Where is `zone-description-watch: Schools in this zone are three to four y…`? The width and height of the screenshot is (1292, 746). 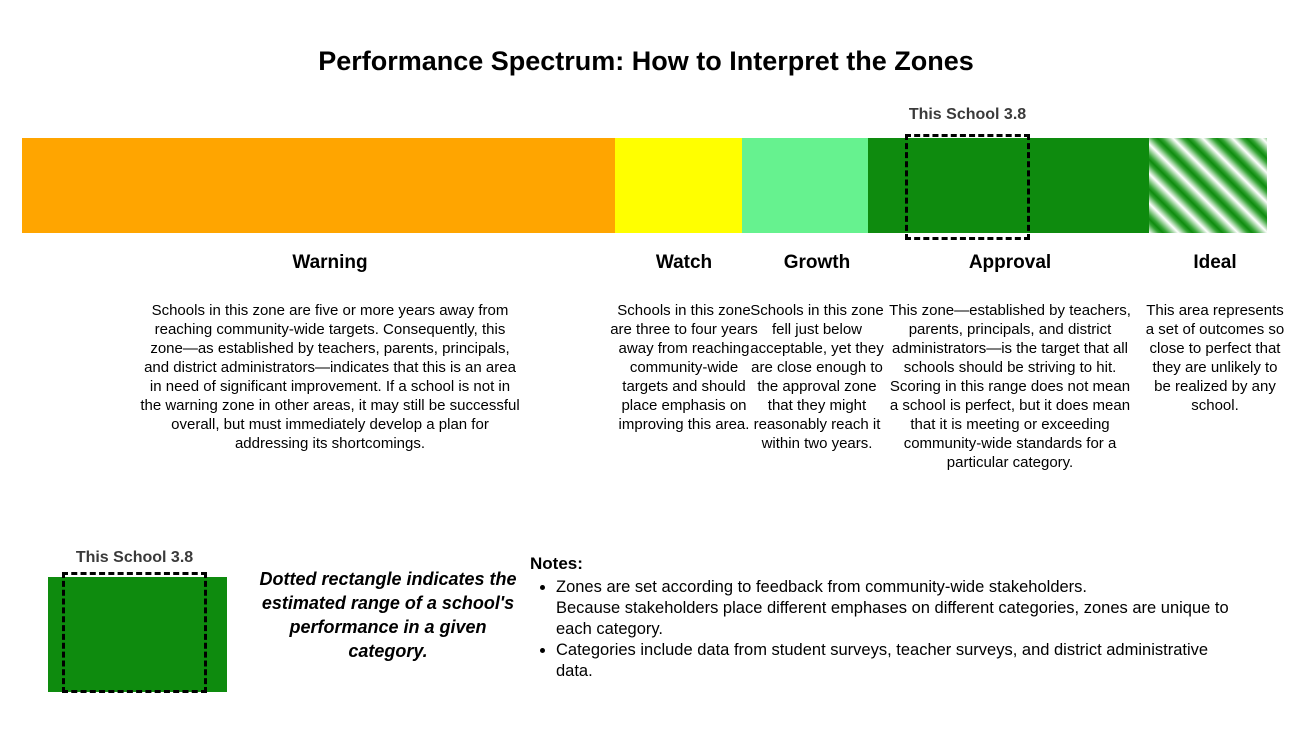
zone-description-watch: Schools in this zone are three to four y… is located at coordinates (684, 367).